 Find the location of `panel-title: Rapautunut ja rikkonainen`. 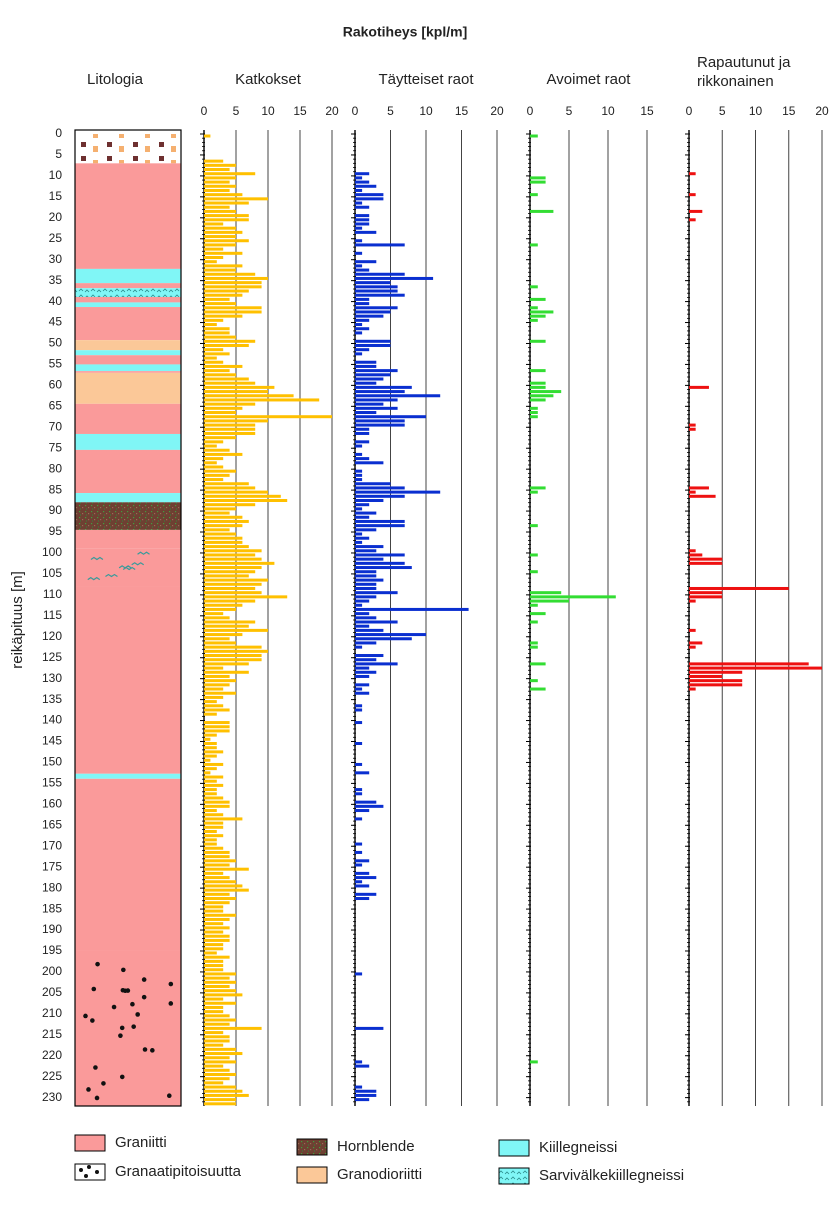

panel-title: Rapautunut ja rikkonainen is located at coordinates (744, 72).